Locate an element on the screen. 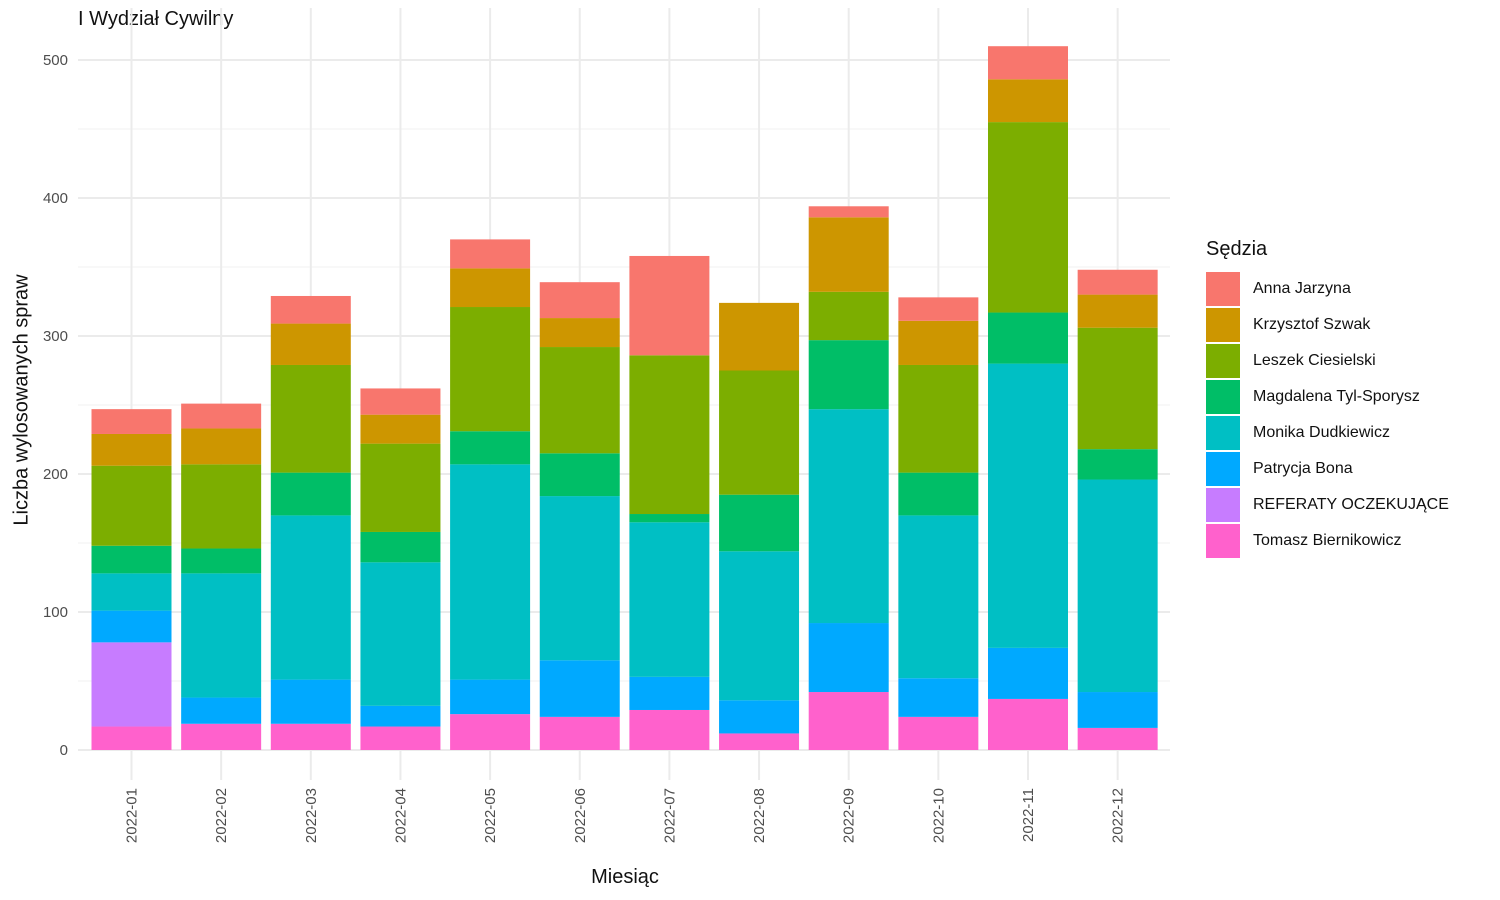 This screenshot has width=1500, height=900. x-tick-label: 2022-05 is located at coordinates (490, 815).